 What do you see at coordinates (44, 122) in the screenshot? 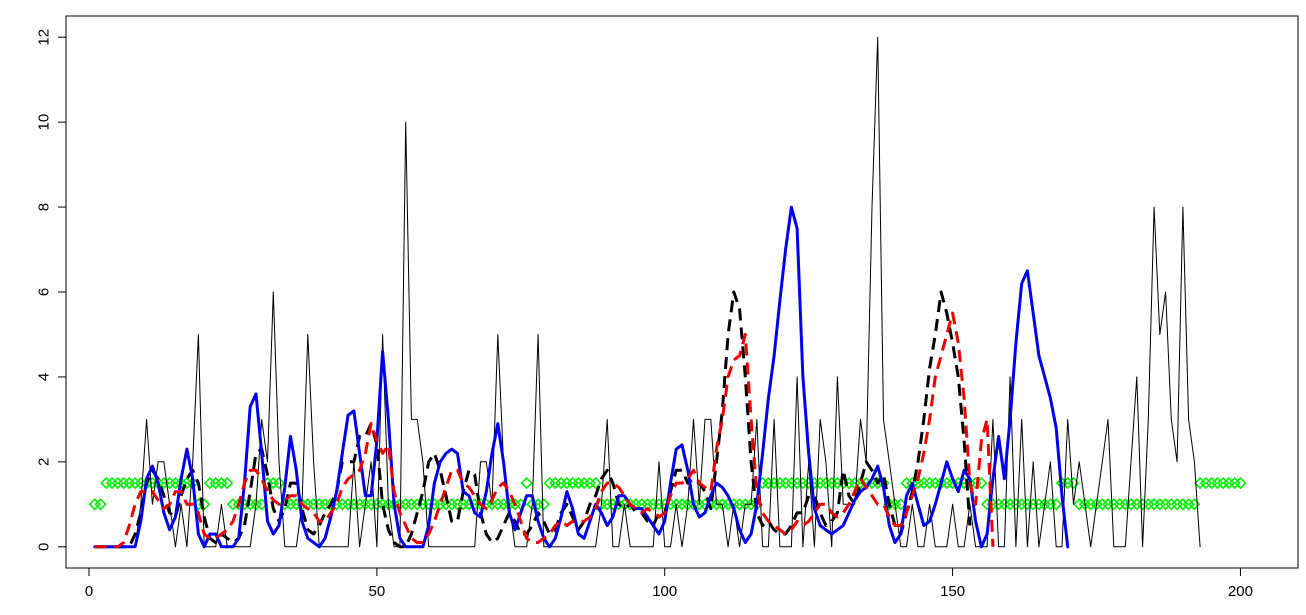
I see `y-tick-label: 10` at bounding box center [44, 122].